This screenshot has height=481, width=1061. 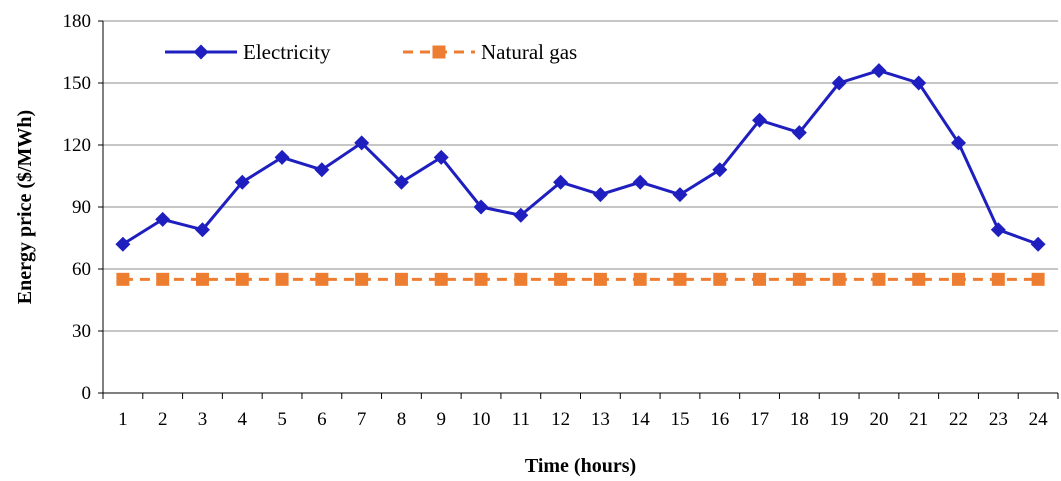 What do you see at coordinates (203, 419) in the screenshot?
I see `x-tick-label: 3` at bounding box center [203, 419].